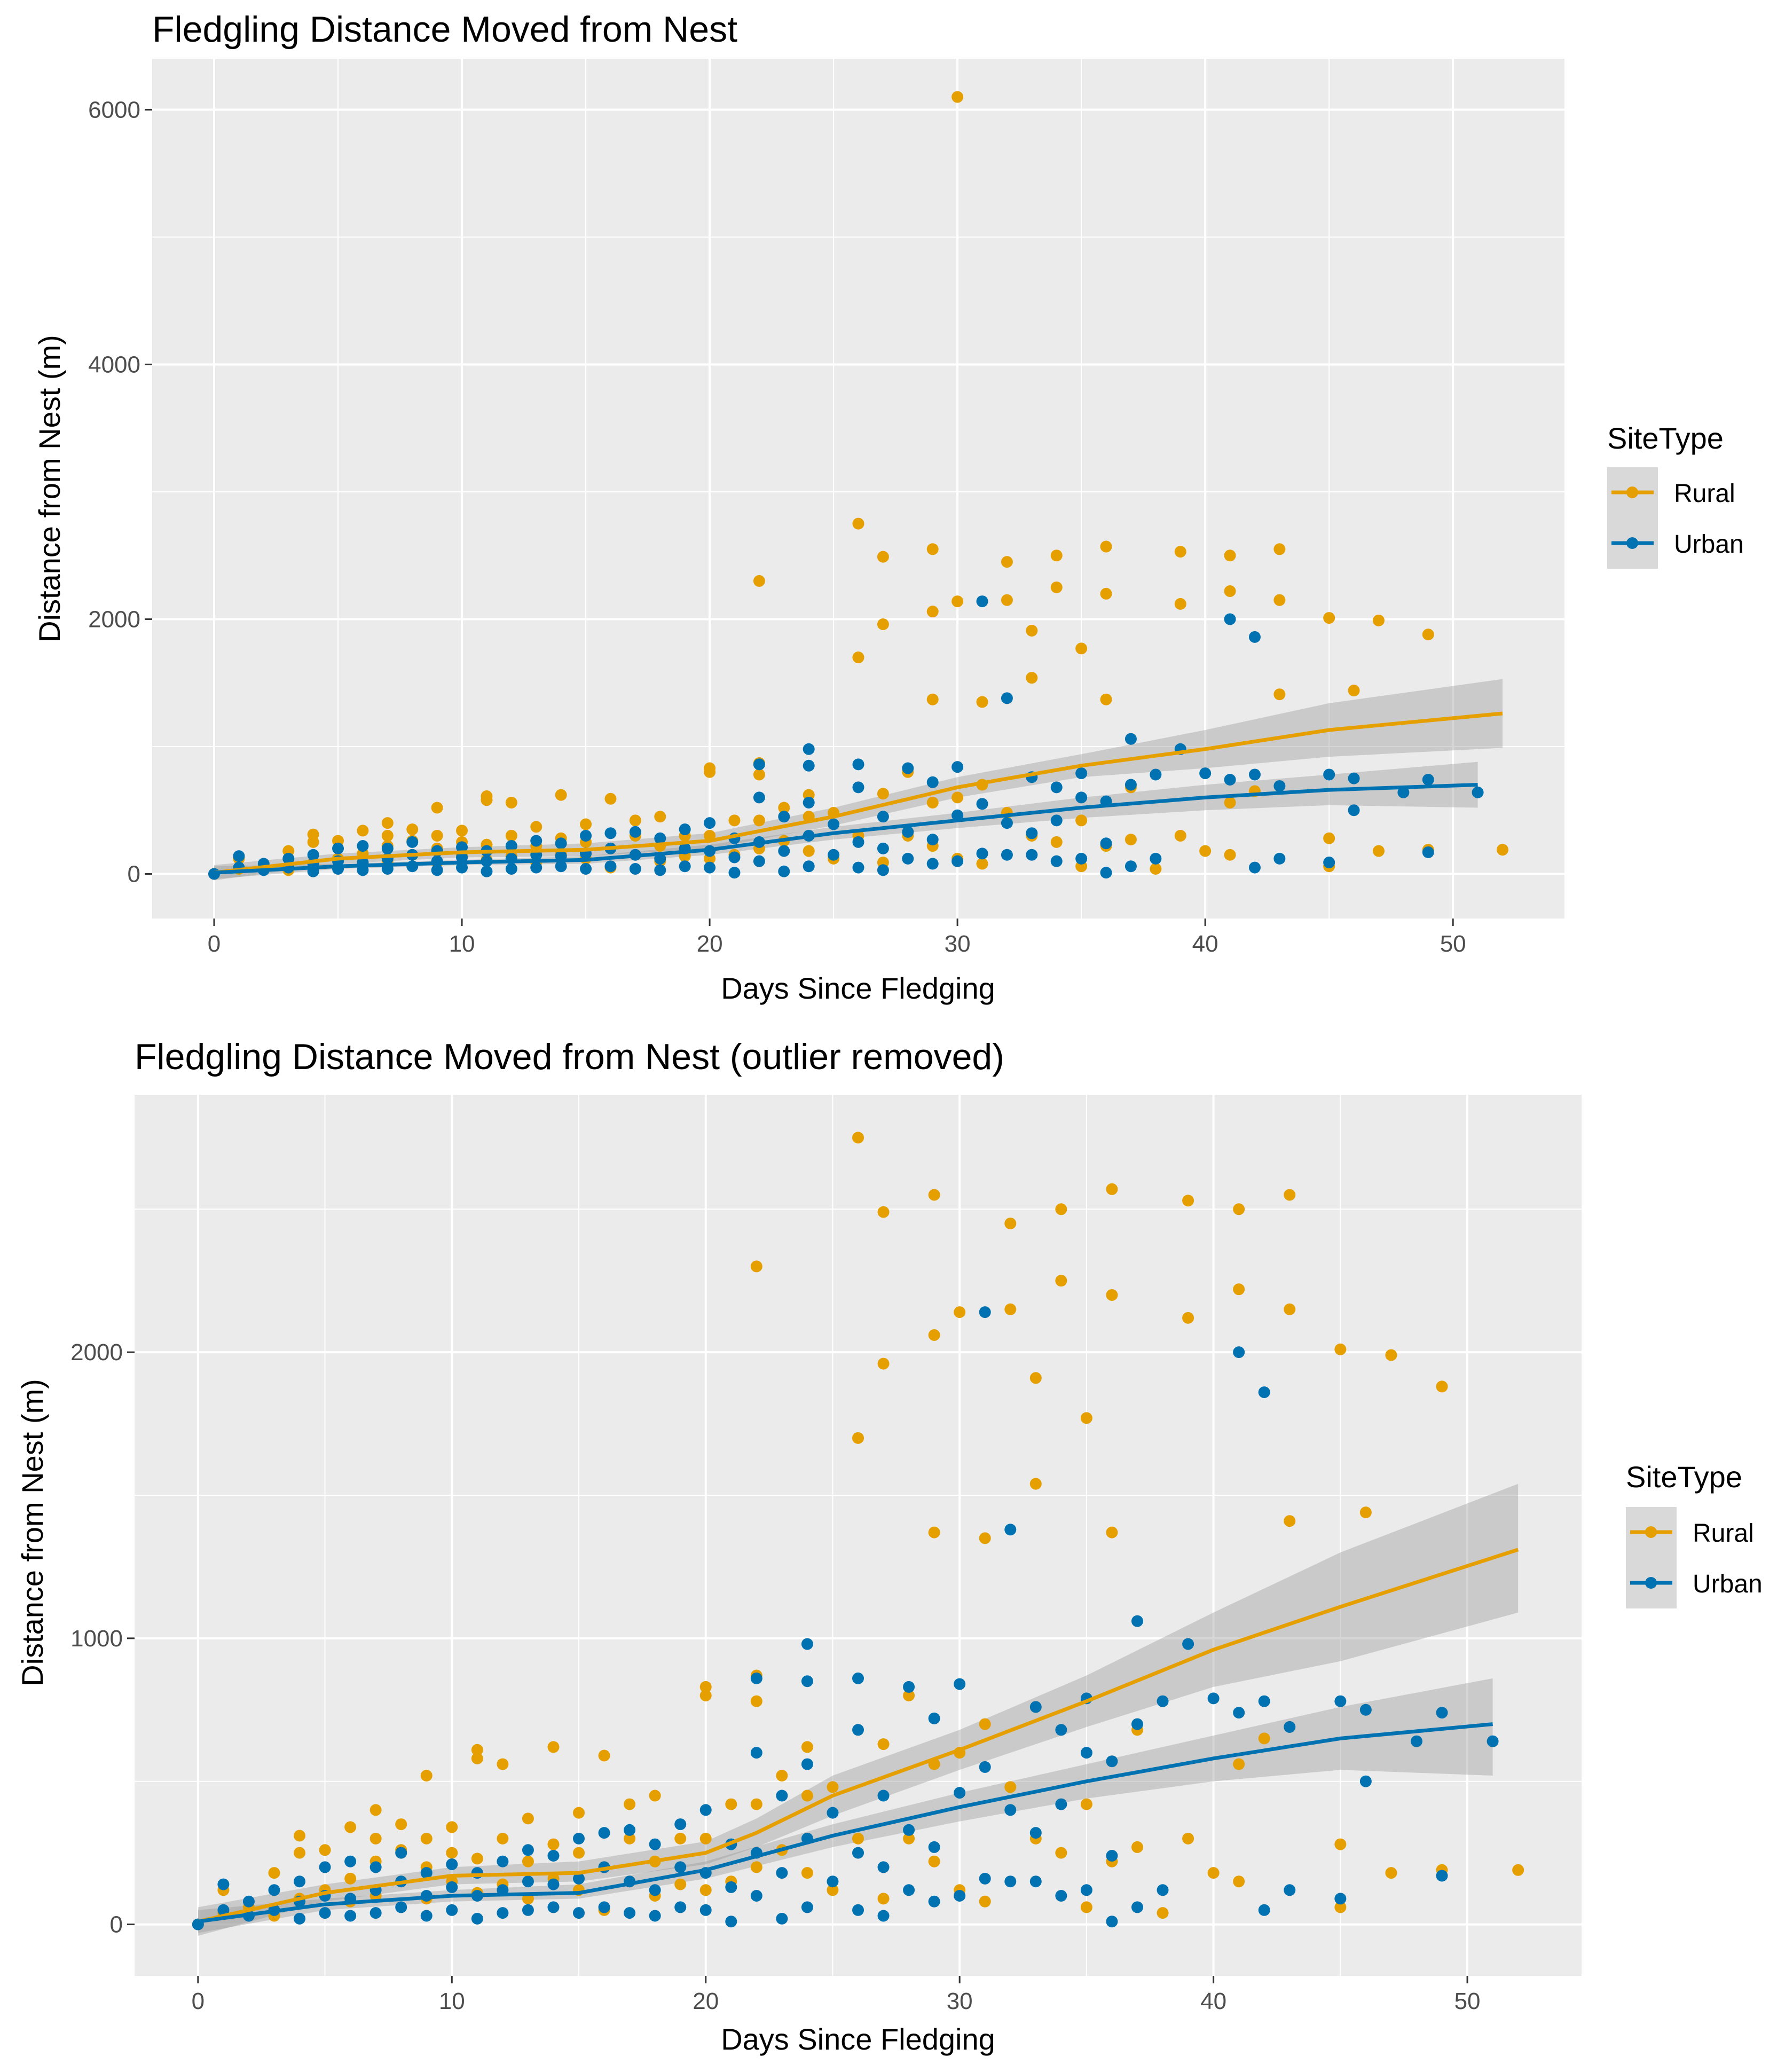  Describe the element at coordinates (462, 944) in the screenshot. I see `x-tick-label: 10` at that location.